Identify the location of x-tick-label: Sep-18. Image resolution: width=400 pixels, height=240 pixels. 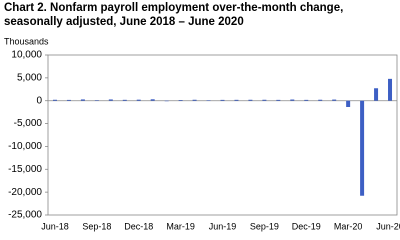
(96, 226).